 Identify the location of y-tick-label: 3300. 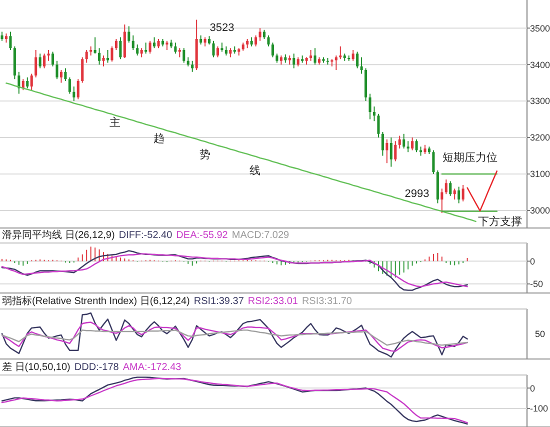
(540, 101).